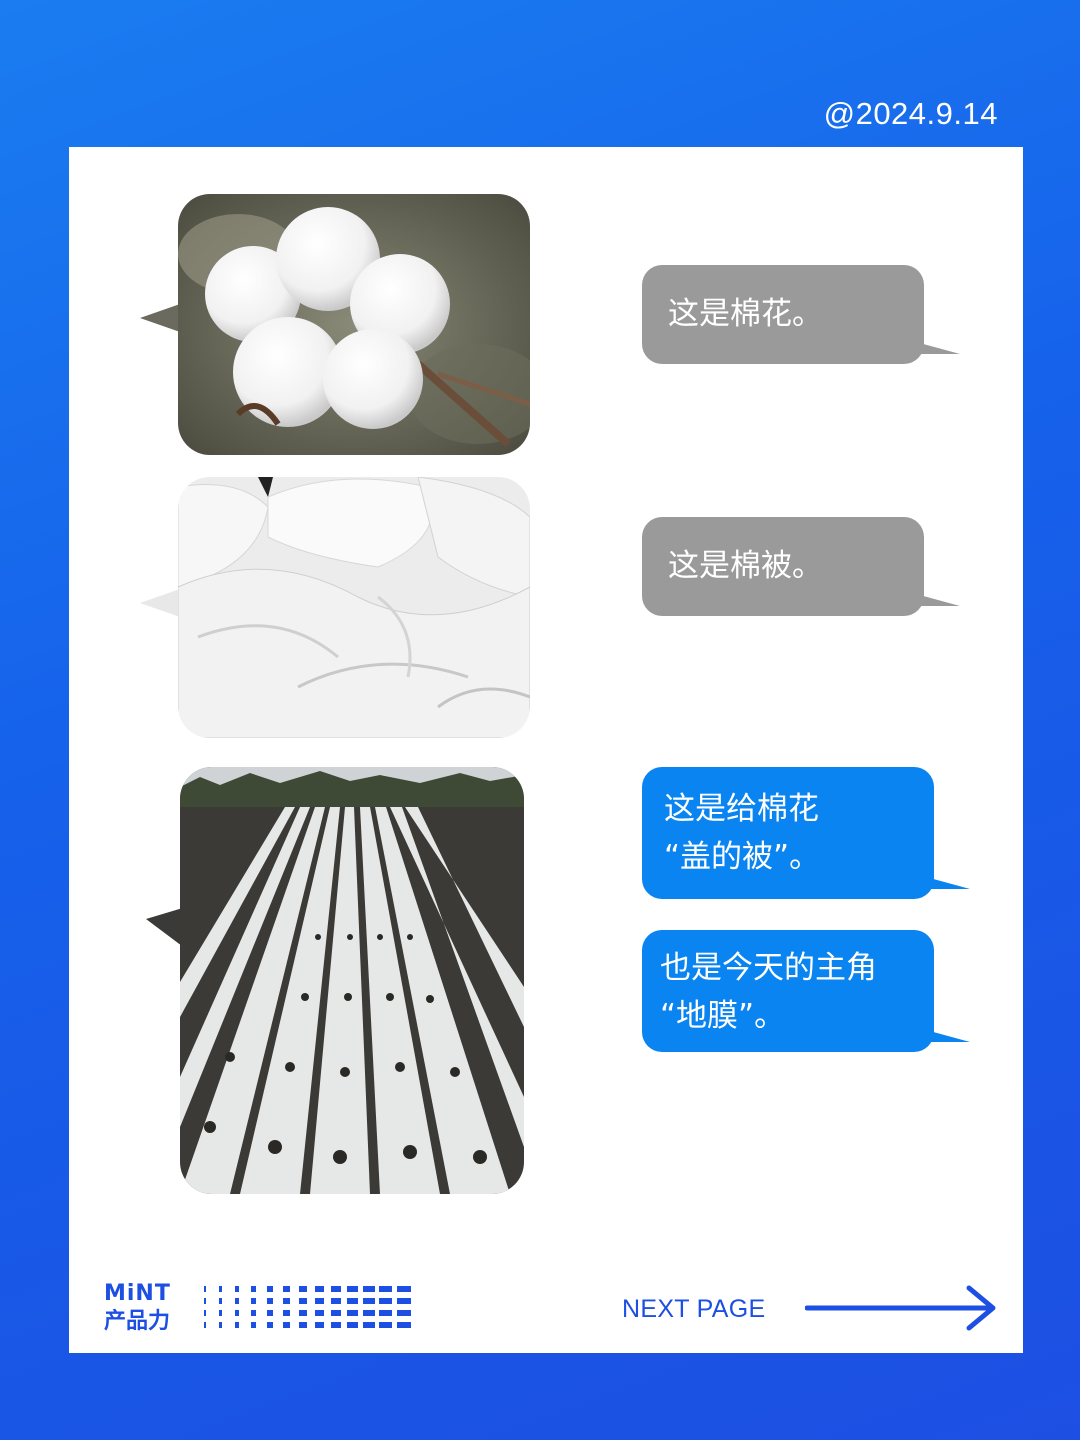 This screenshot has width=1080, height=1440. I want to click on message-text-line2: “盖的被”。, so click(742, 857).